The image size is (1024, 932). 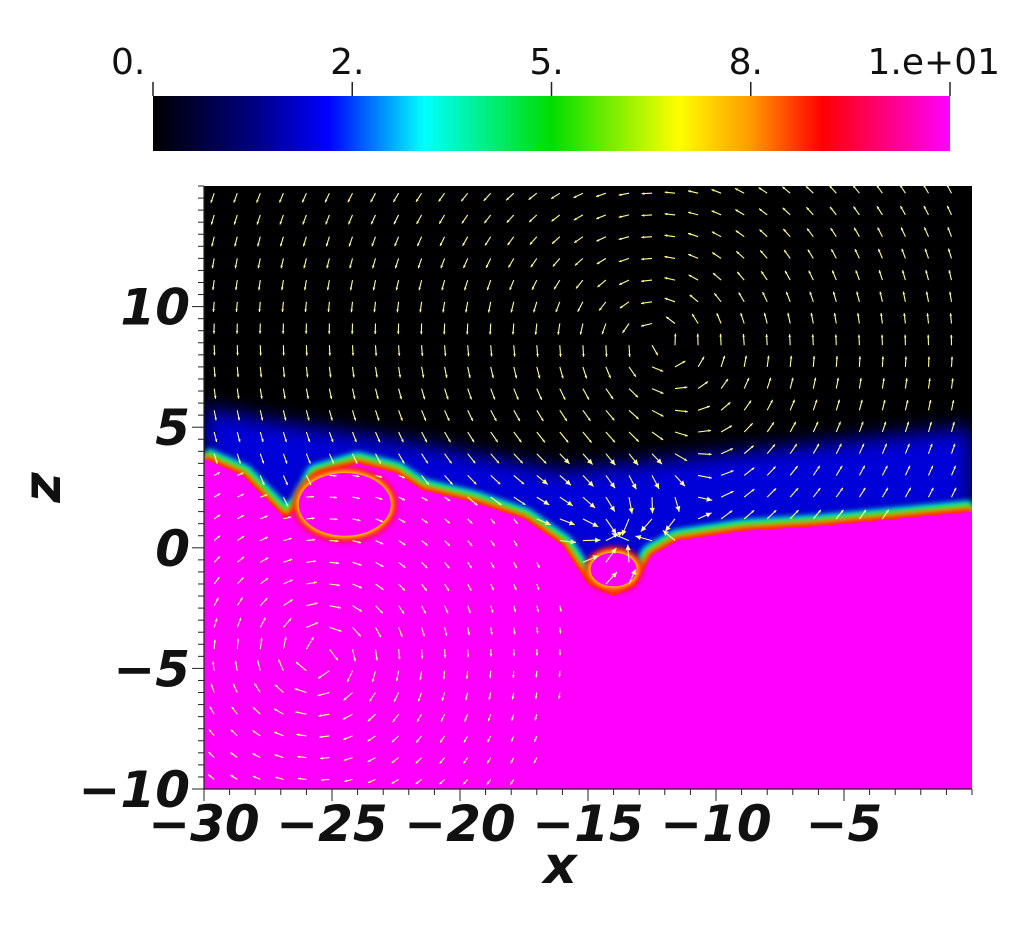 I want to click on colorbar-tick-label: 5., so click(x=546, y=62).